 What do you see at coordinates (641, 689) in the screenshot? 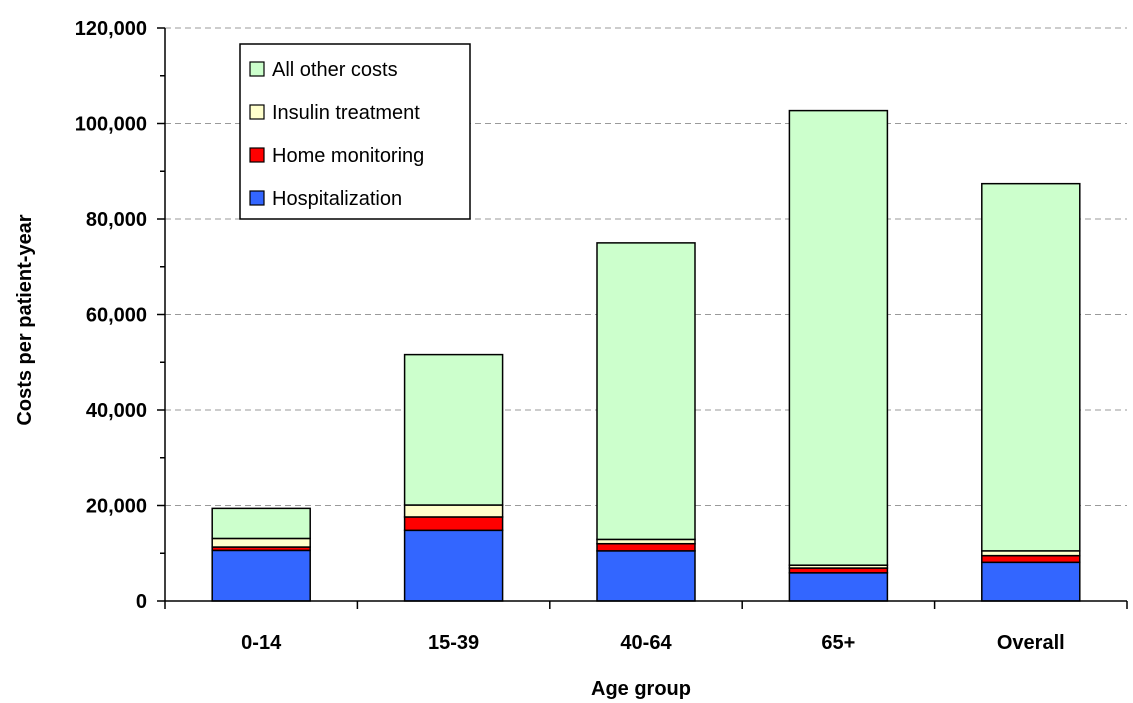
I see `x-axis-title: Age group` at bounding box center [641, 689].